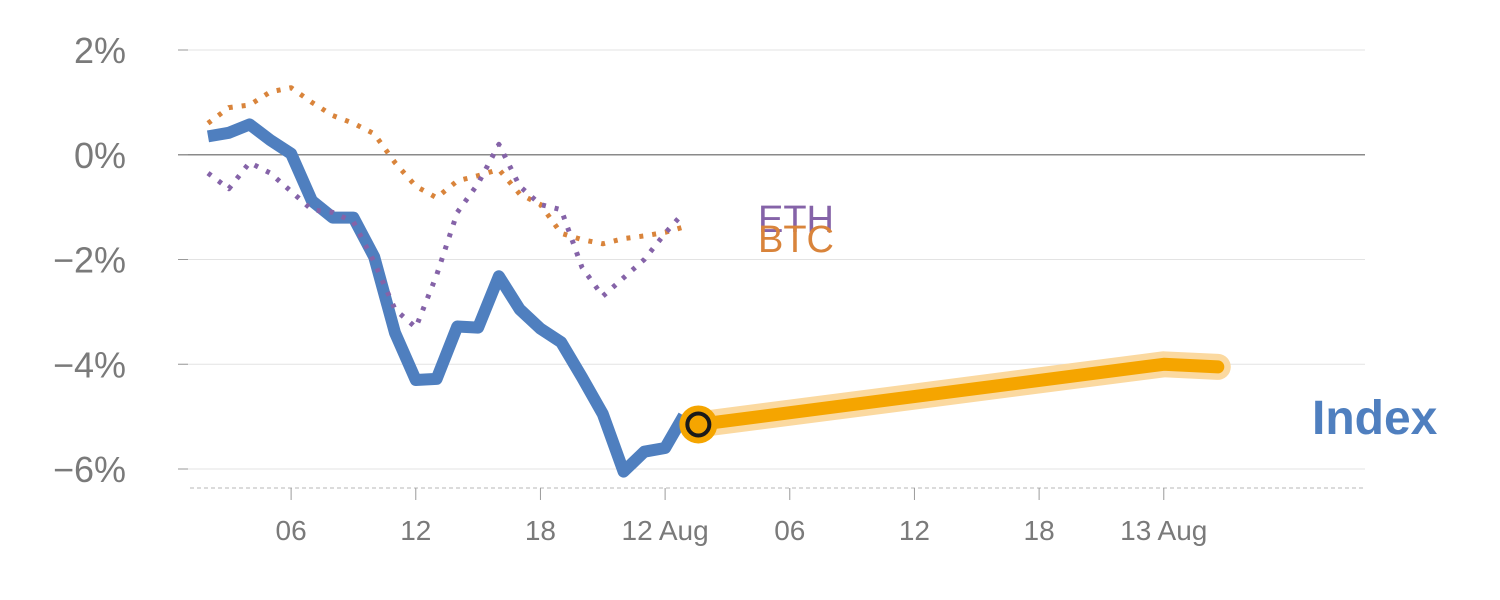 Image resolution: width=1500 pixels, height=600 pixels. Describe the element at coordinates (665, 530) in the screenshot. I see `x-tick-label: 12 Aug` at that location.